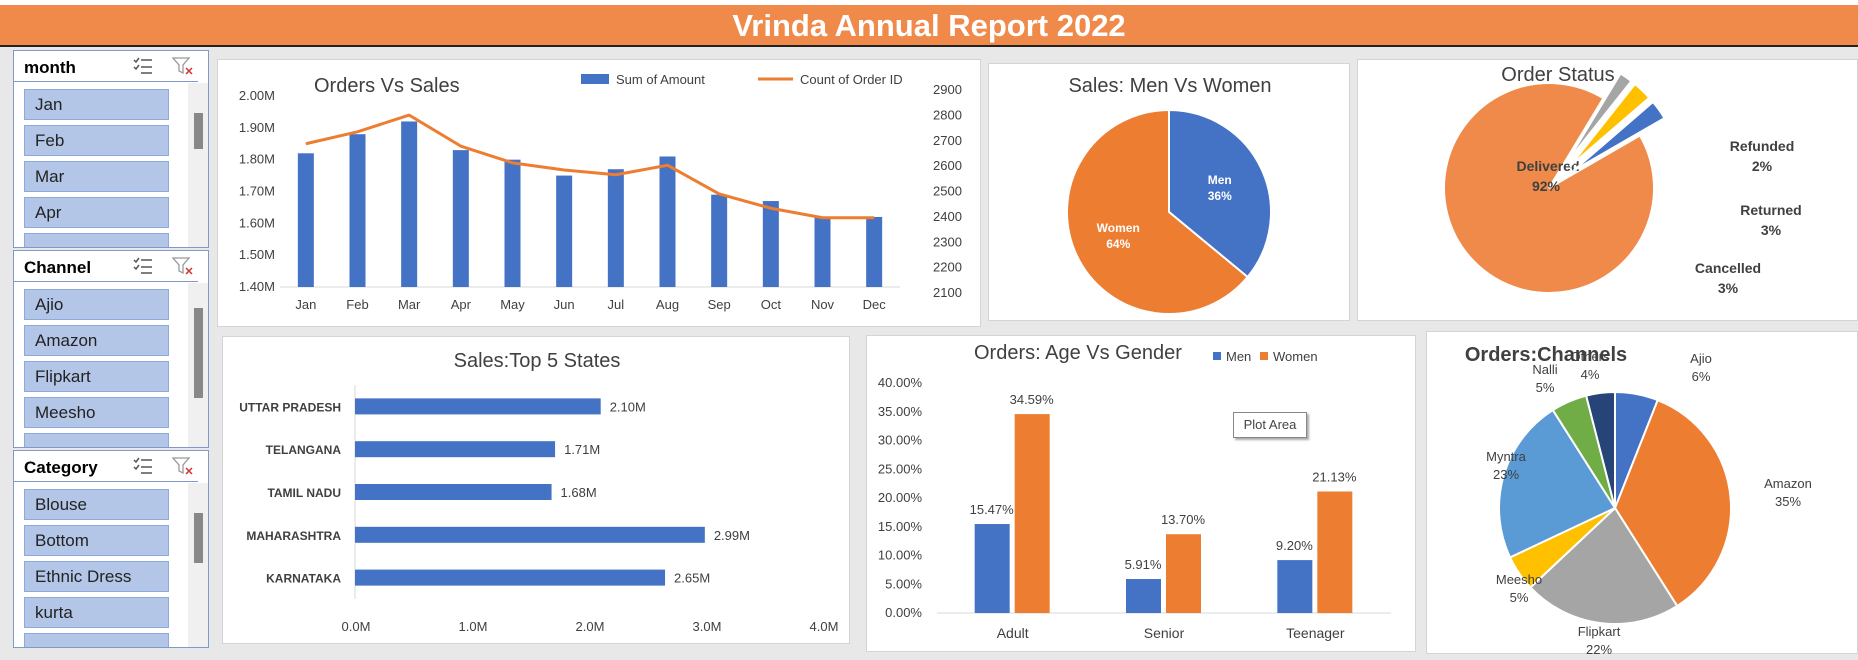 Image resolution: width=1858 pixels, height=660 pixels. What do you see at coordinates (564, 304) in the screenshot?
I see `x-tick-label: Jun` at bounding box center [564, 304].